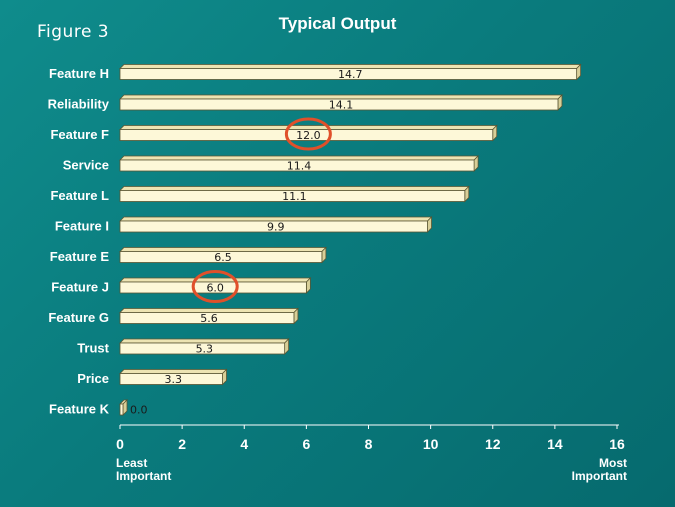 This screenshot has width=675, height=507. Describe the element at coordinates (79, 409) in the screenshot. I see `category-label: Feature K` at that location.